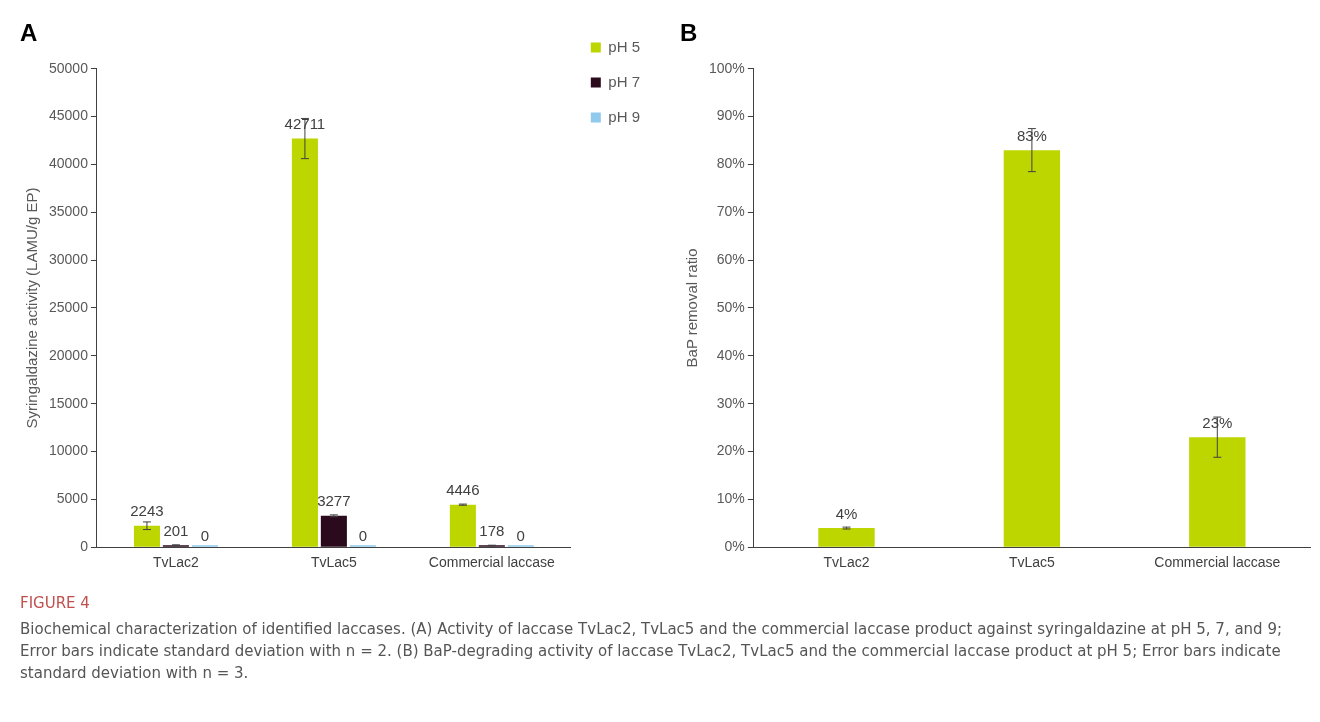  Describe the element at coordinates (68, 402) in the screenshot. I see `y-tick-label: 15000` at that location.